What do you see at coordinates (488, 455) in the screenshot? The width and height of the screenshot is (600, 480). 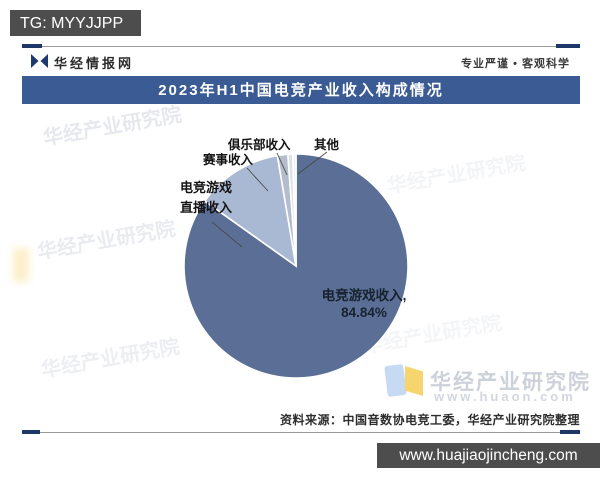 I see `website-watermark-bar: www.huajiaojincheng.com` at bounding box center [488, 455].